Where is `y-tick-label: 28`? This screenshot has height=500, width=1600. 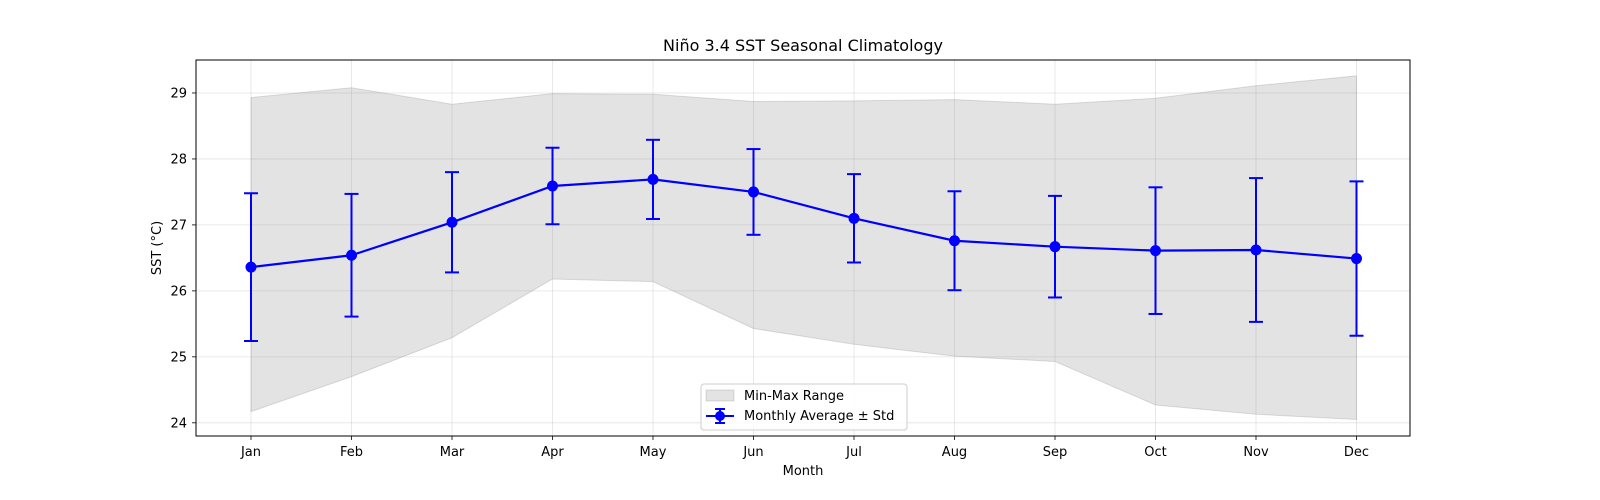
y-tick-label: 28 is located at coordinates (178, 159).